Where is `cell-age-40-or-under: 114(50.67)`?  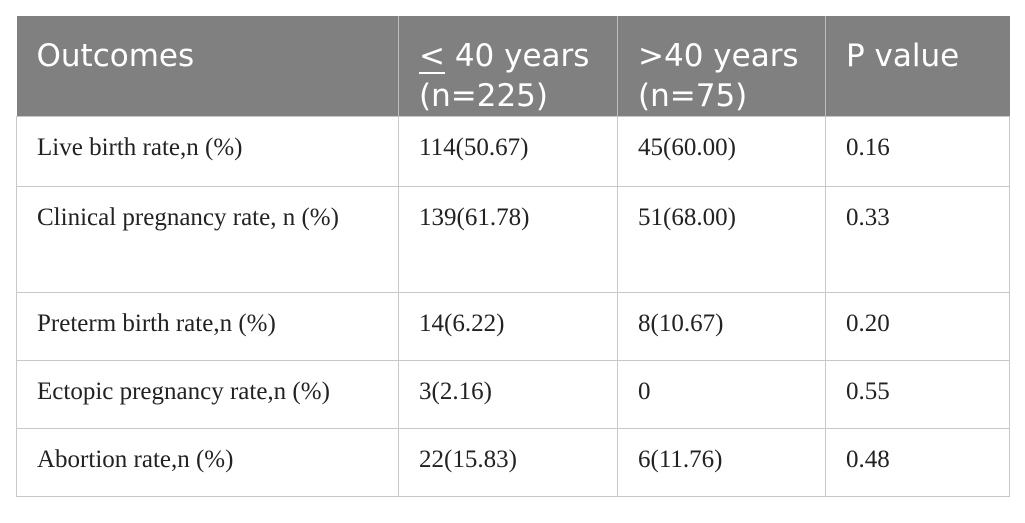
cell-age-40-or-under: 114(50.67) is located at coordinates (508, 151).